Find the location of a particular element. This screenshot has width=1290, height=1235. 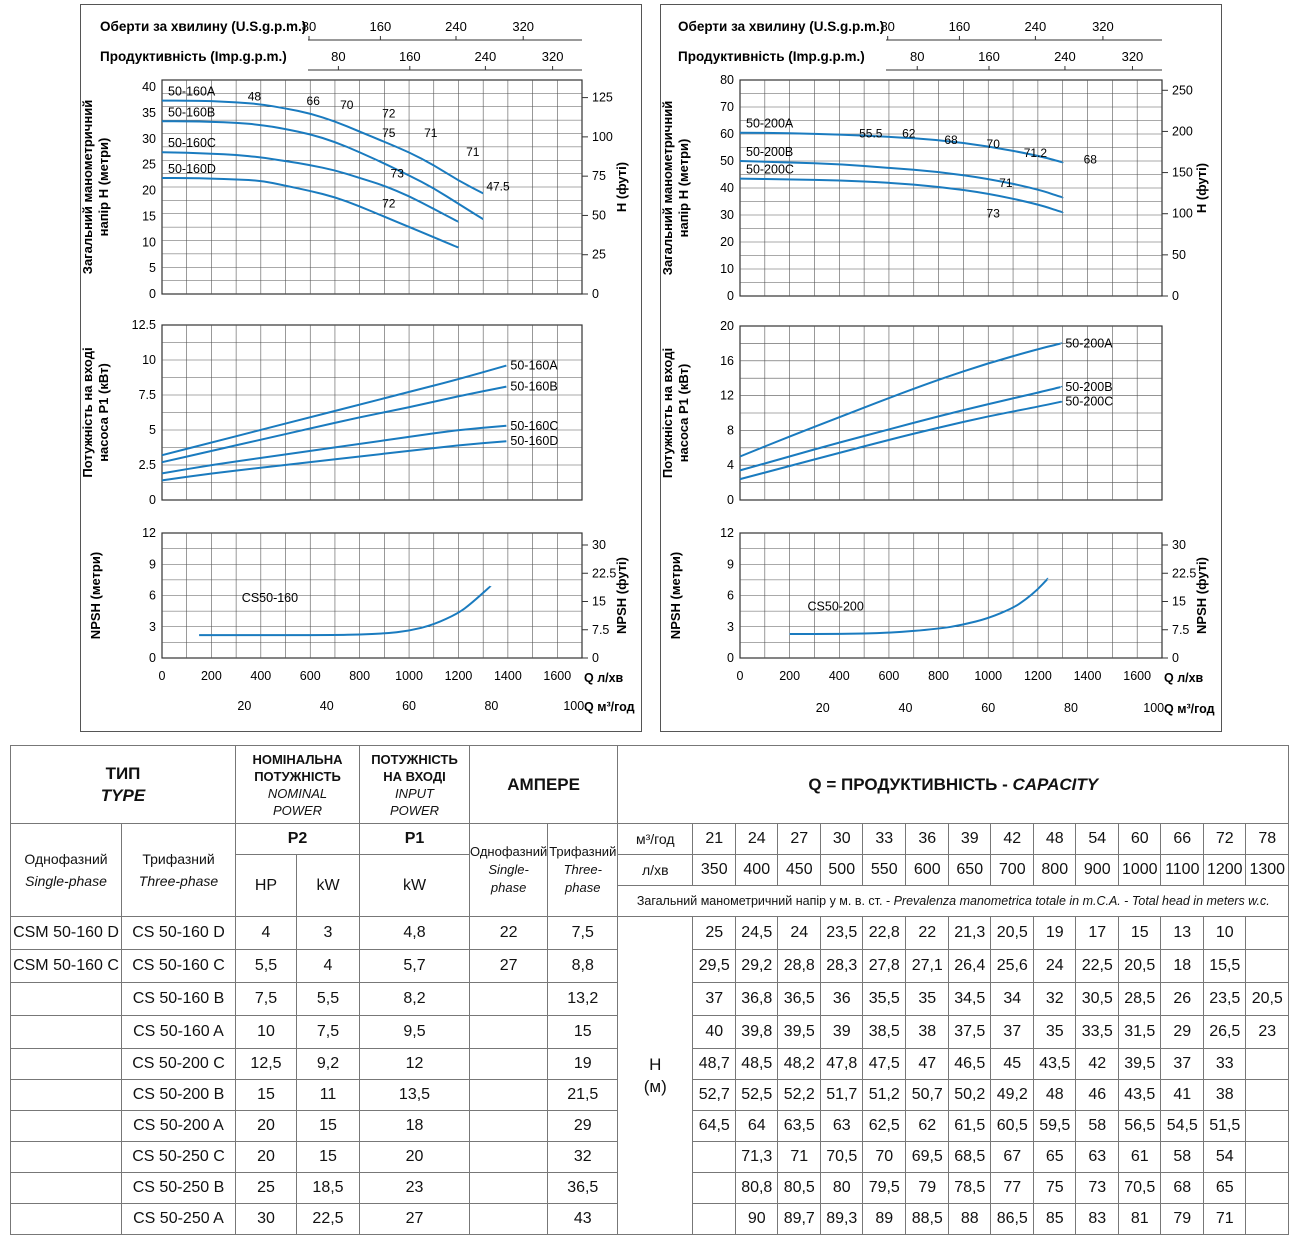

x-tick-label: 1200 is located at coordinates (459, 676).